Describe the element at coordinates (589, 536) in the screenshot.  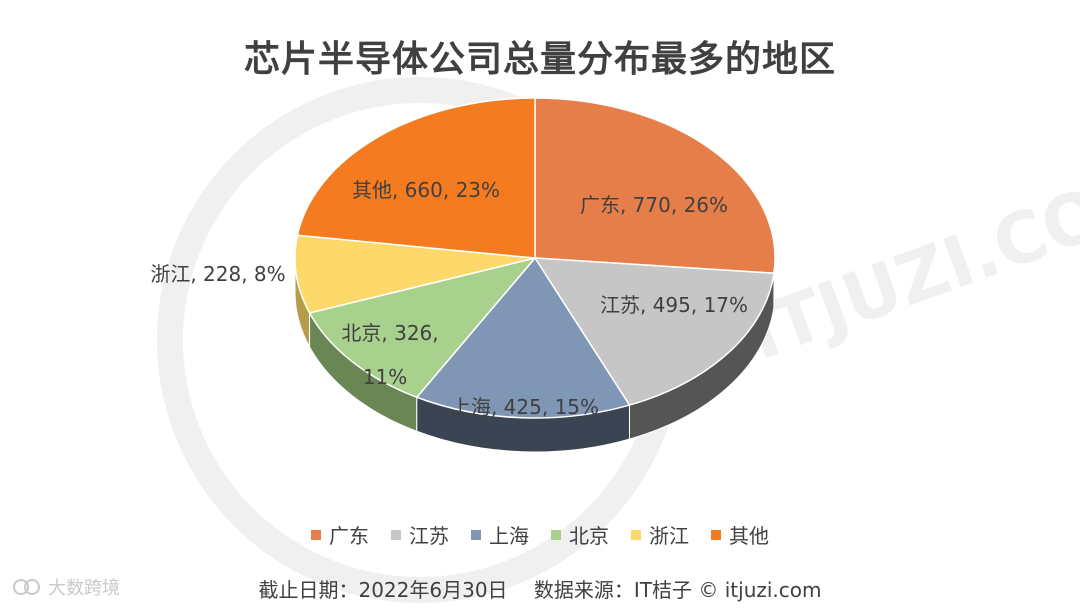
I see `legend-label: 北京` at that location.